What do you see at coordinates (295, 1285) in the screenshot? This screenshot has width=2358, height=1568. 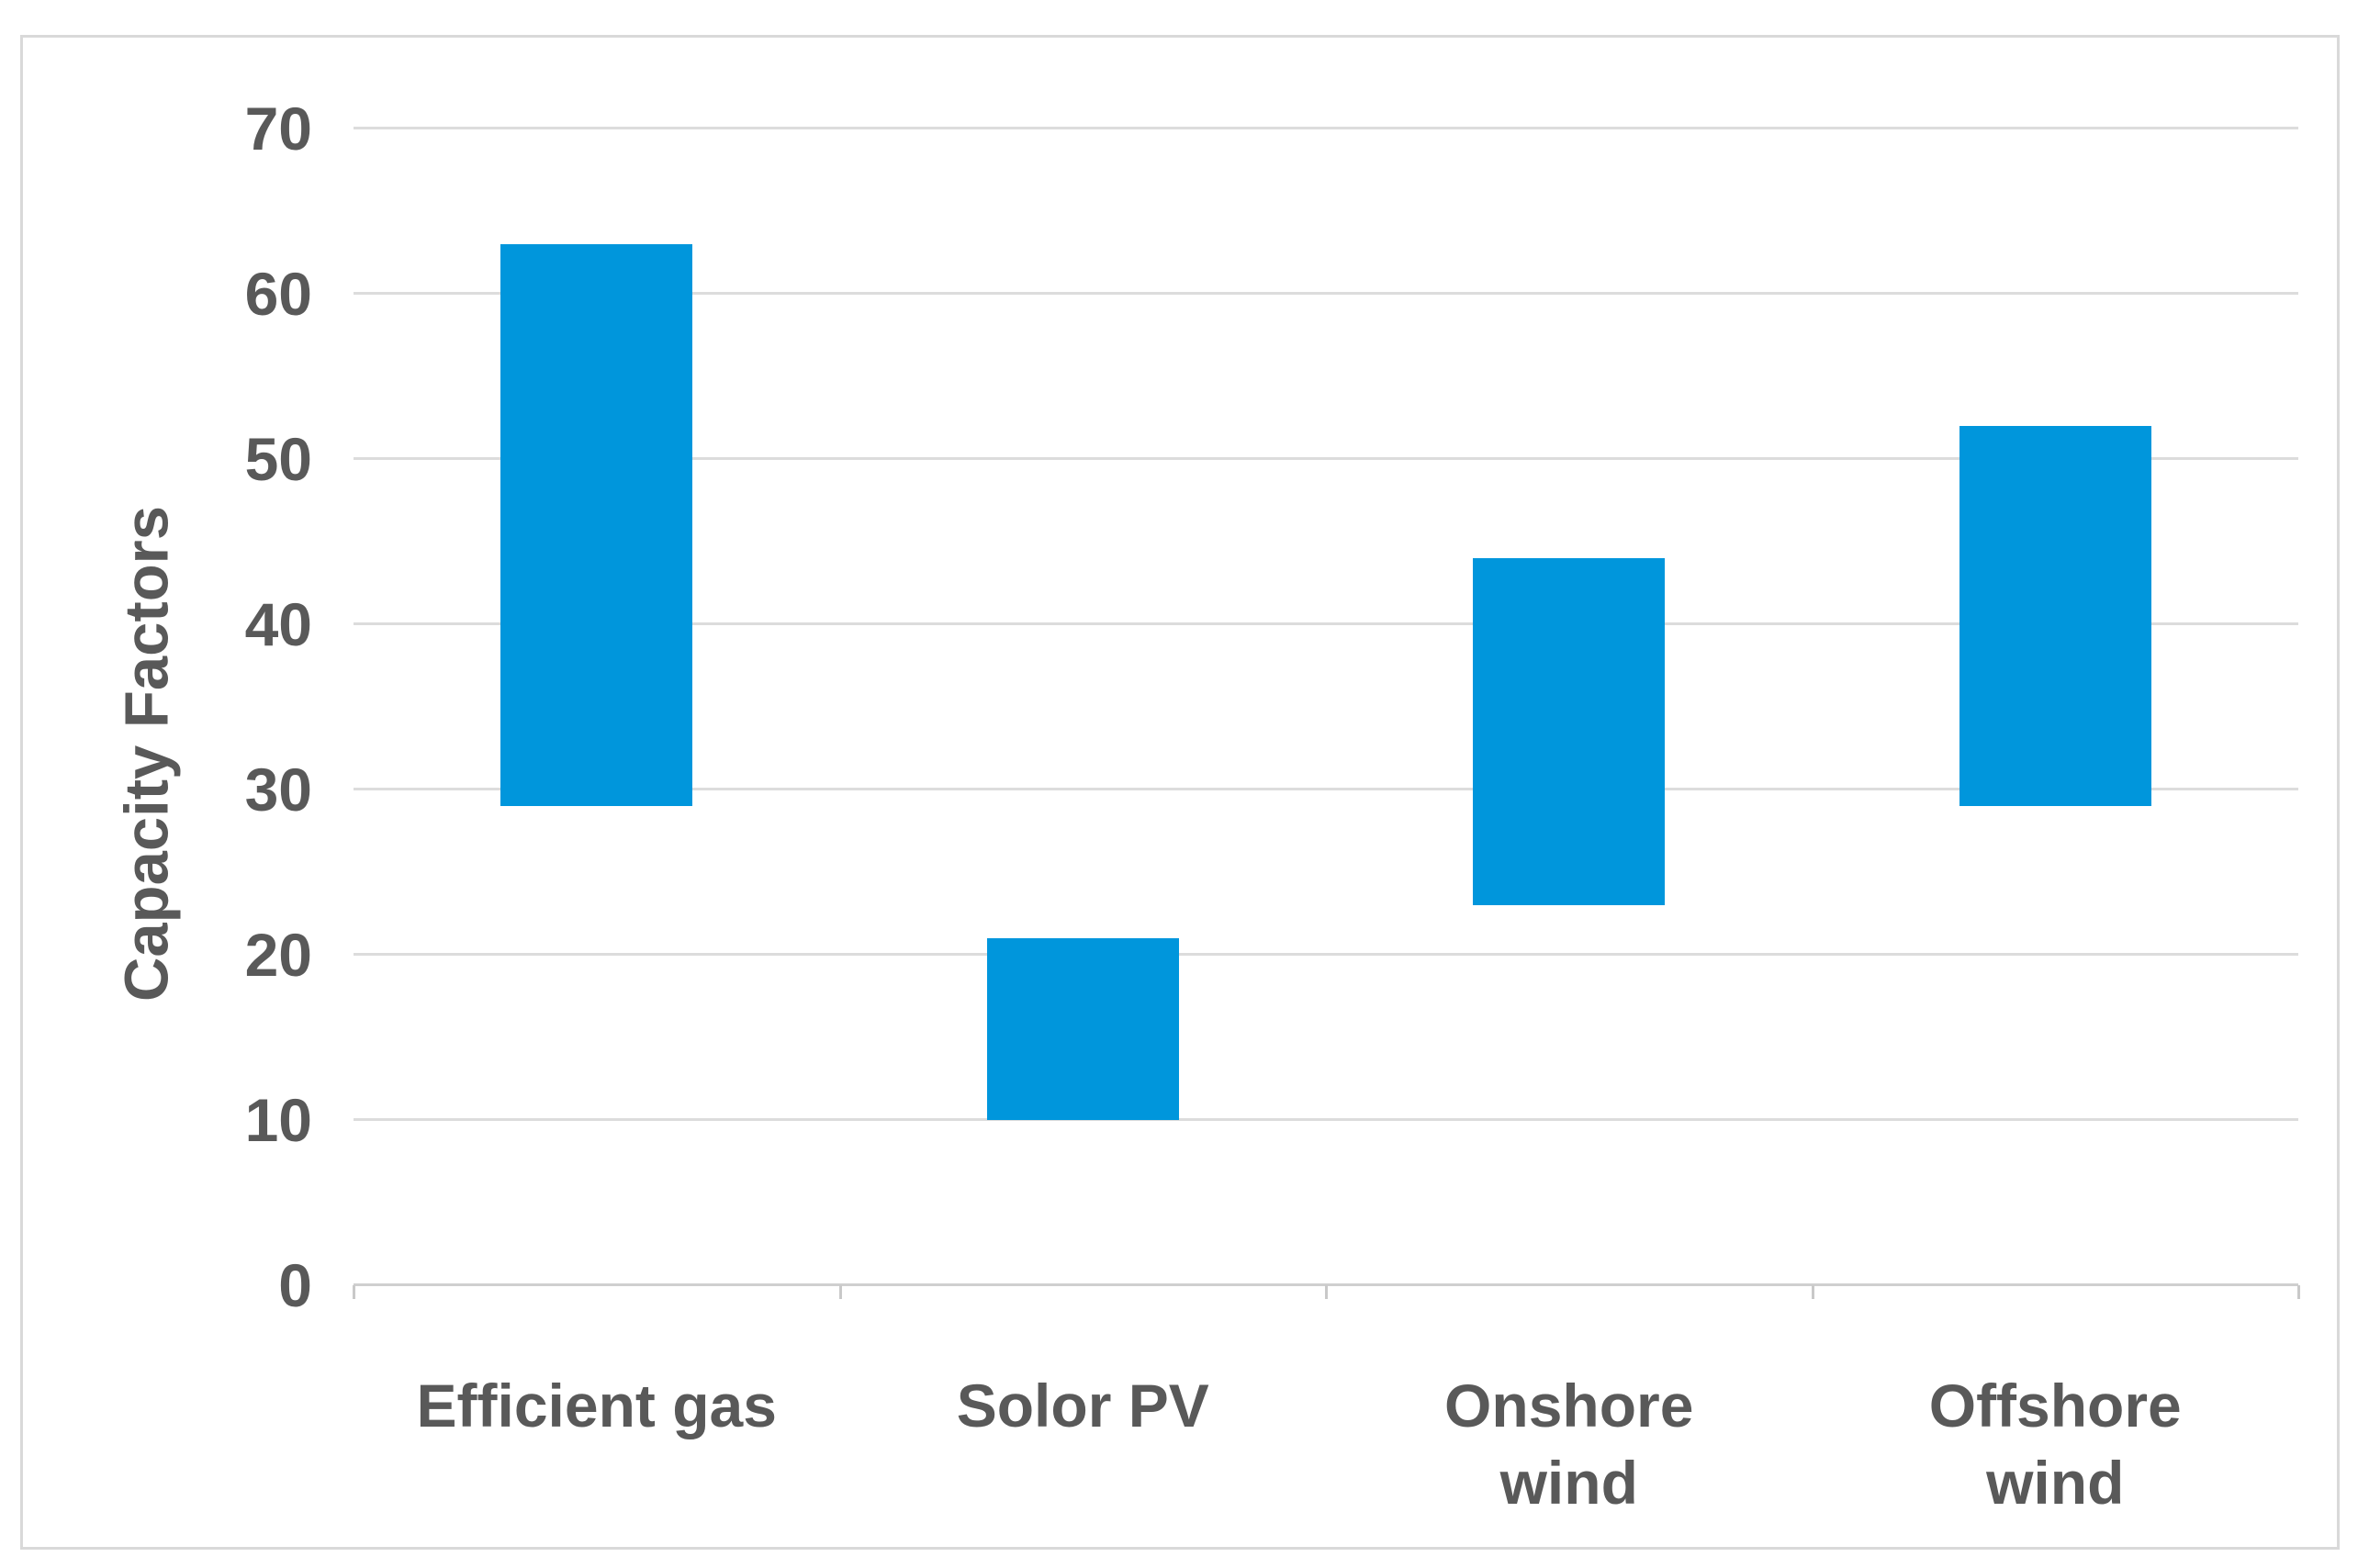 I see `y-tick-label-0: 0` at bounding box center [295, 1285].